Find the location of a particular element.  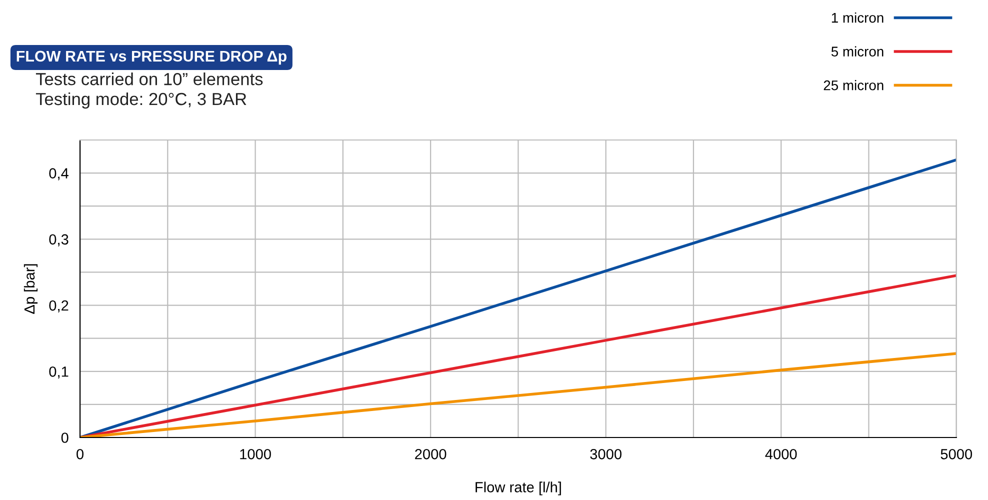

chart-title: FLOW RATE vs PRESSURE DROP Δp is located at coordinates (151, 57).